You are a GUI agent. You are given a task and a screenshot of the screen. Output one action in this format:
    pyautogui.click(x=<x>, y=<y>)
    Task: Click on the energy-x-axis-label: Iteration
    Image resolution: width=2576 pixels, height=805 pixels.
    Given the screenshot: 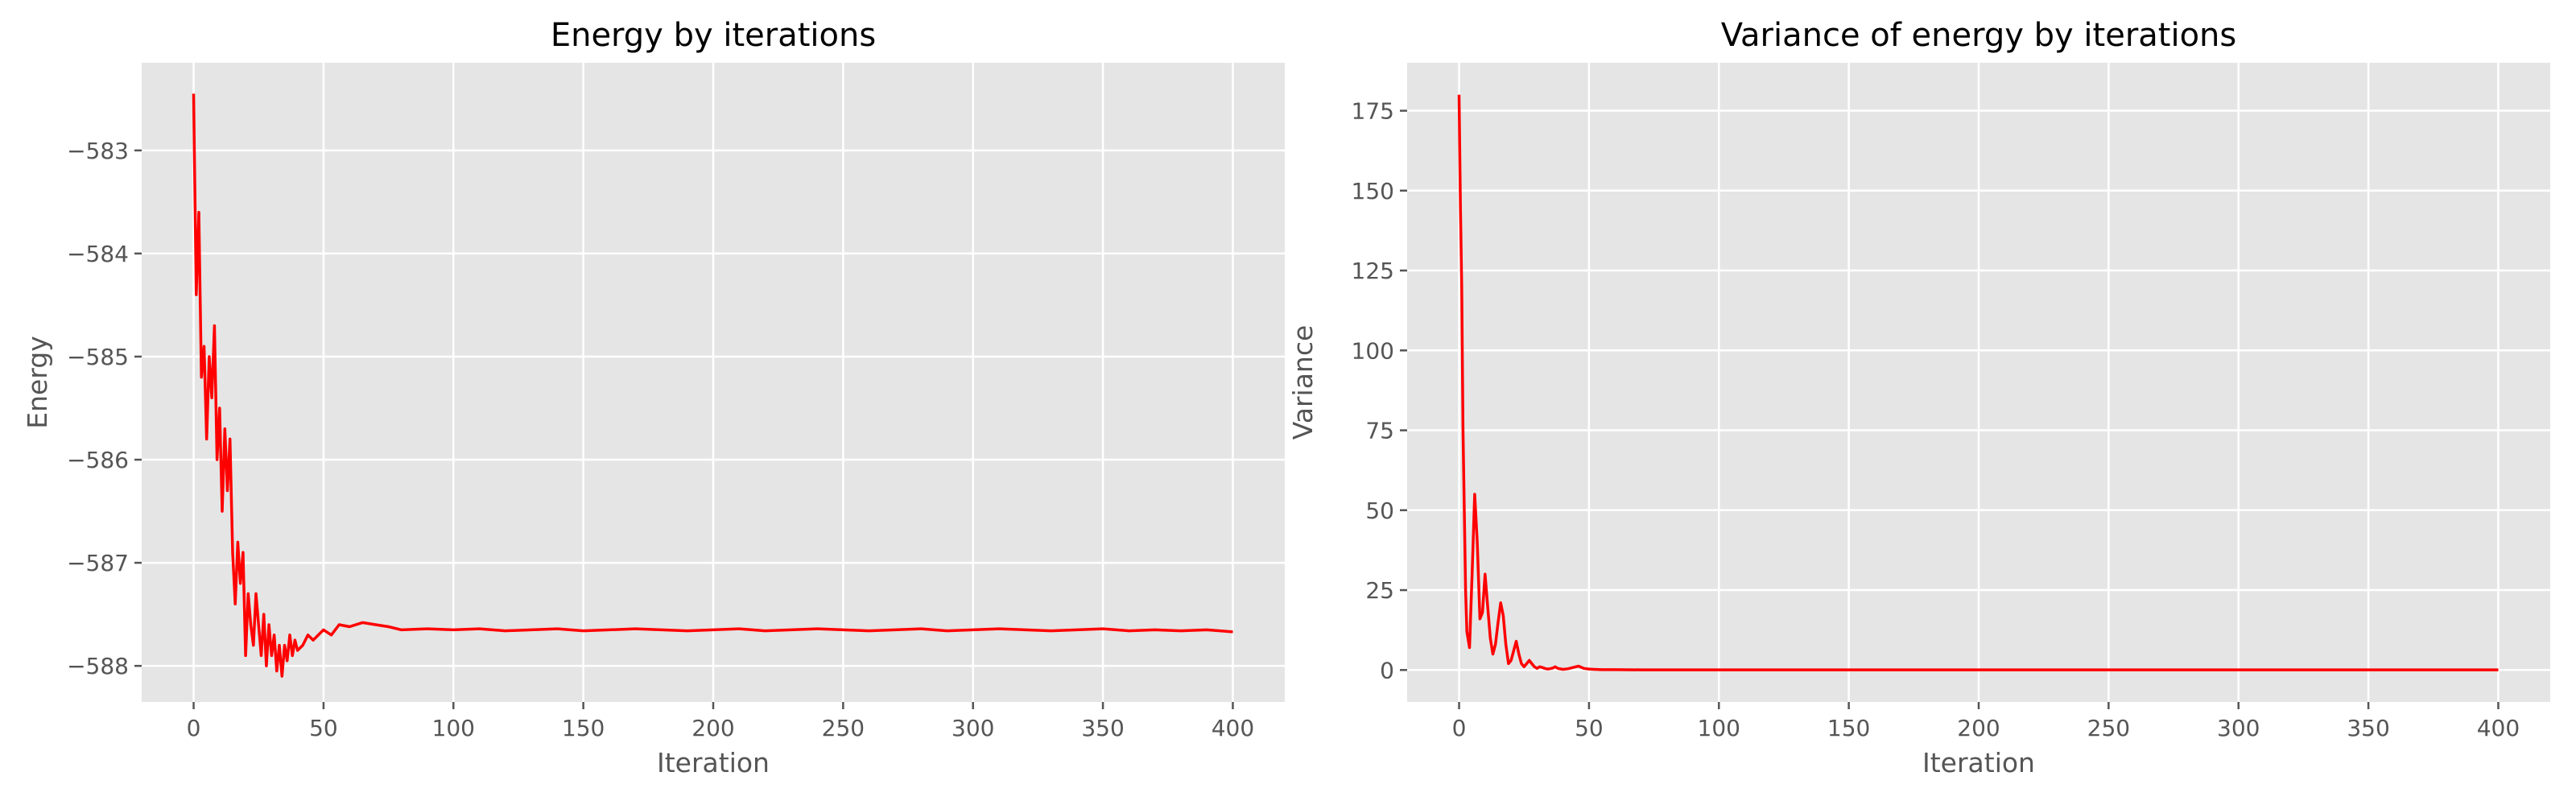 What is the action you would take?
    pyautogui.click(x=713, y=762)
    